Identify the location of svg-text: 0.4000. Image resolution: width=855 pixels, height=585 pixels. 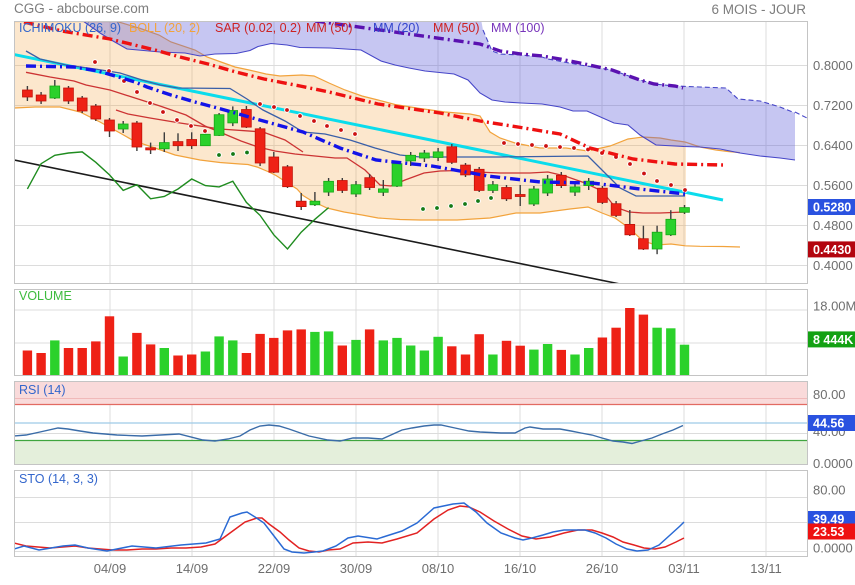
(833, 265).